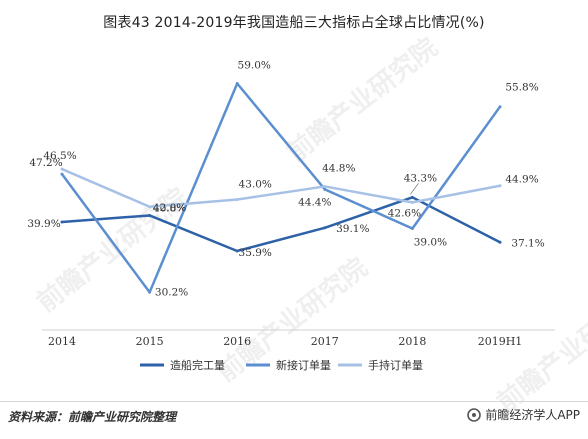 The width and height of the screenshot is (588, 439). I want to click on x-tick-label: 2018, so click(412, 341).